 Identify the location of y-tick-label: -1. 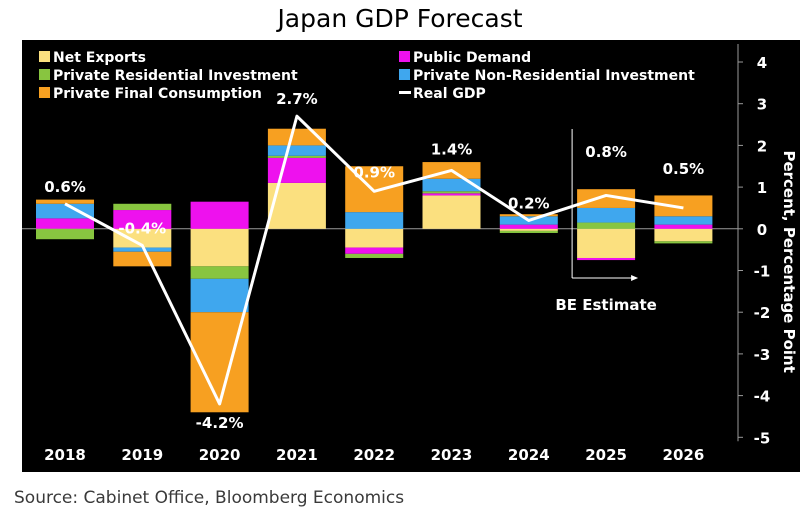
(762, 272).